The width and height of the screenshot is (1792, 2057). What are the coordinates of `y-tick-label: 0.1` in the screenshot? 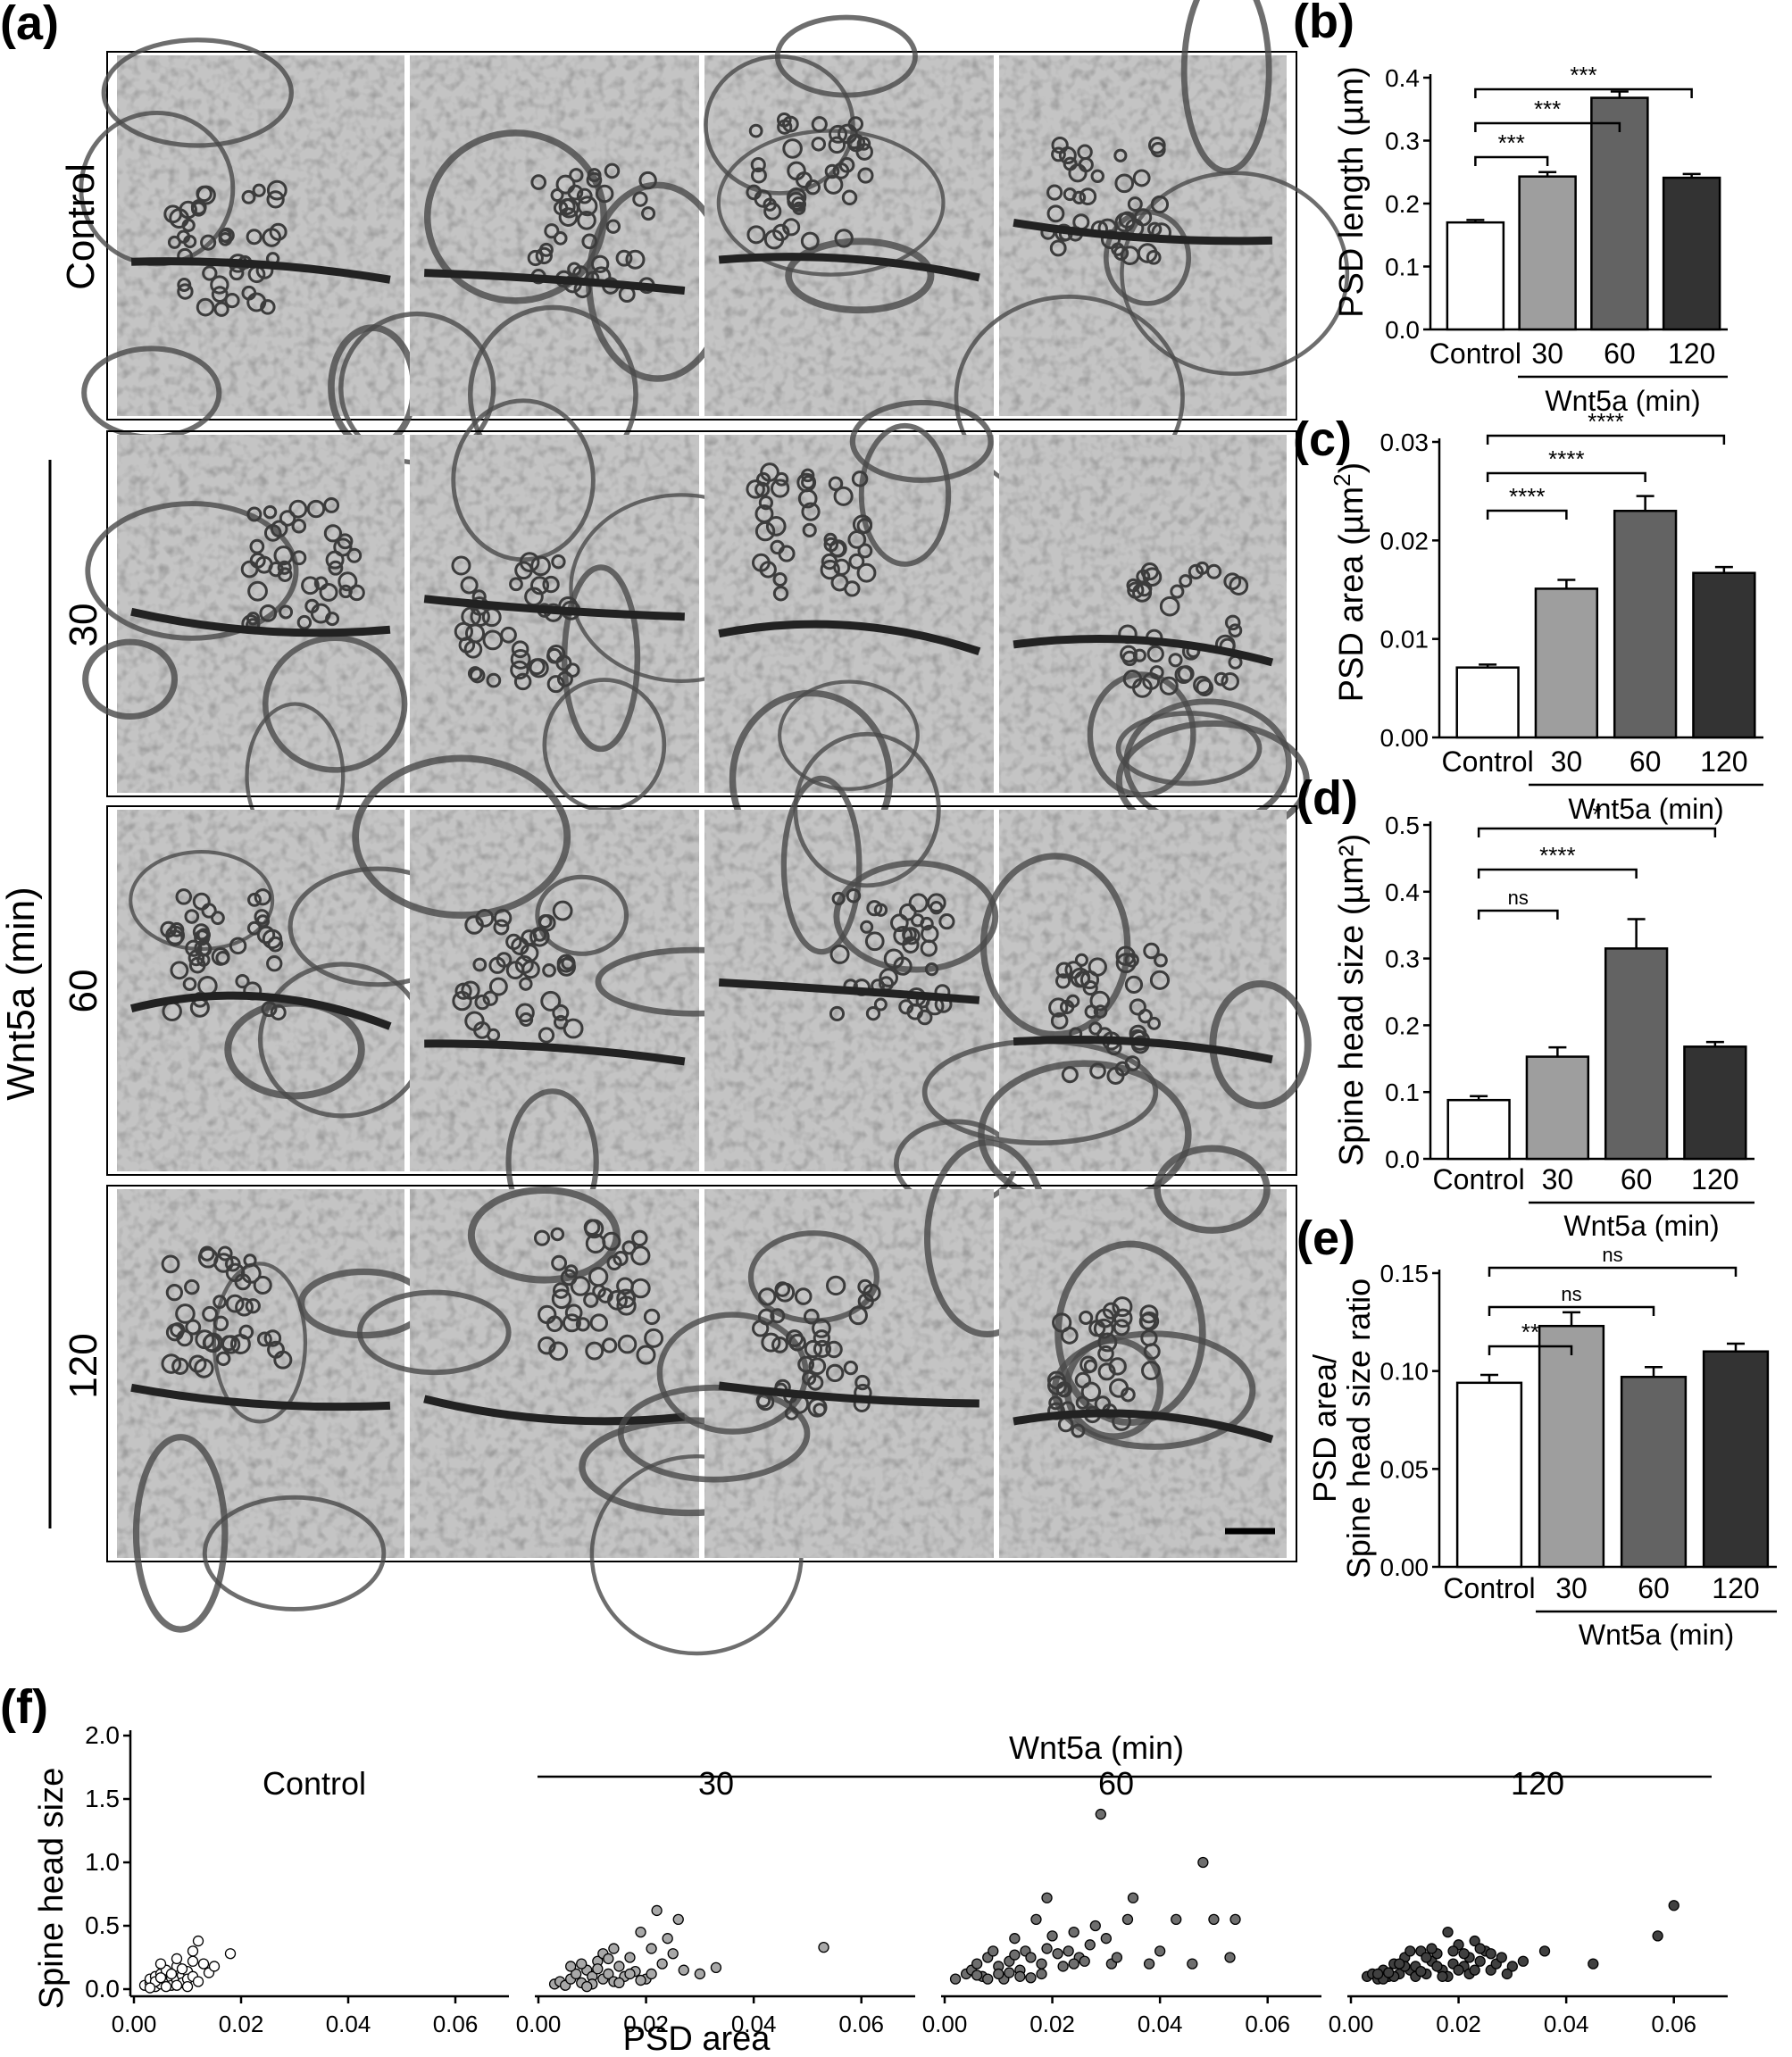 It's located at (1403, 268).